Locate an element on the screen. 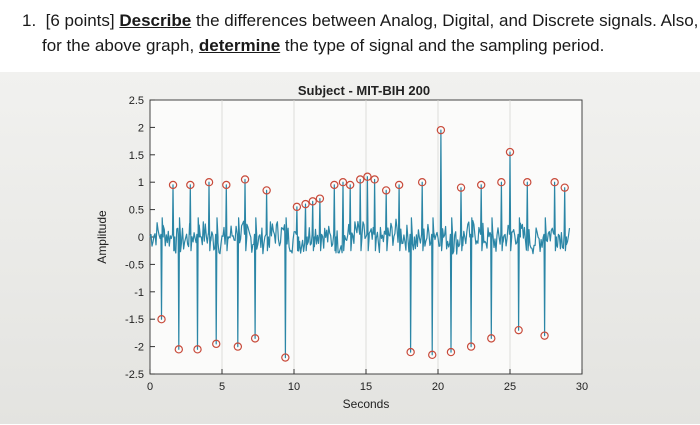 The height and width of the screenshot is (425, 700). x-tick-label: 10 is located at coordinates (294, 387).